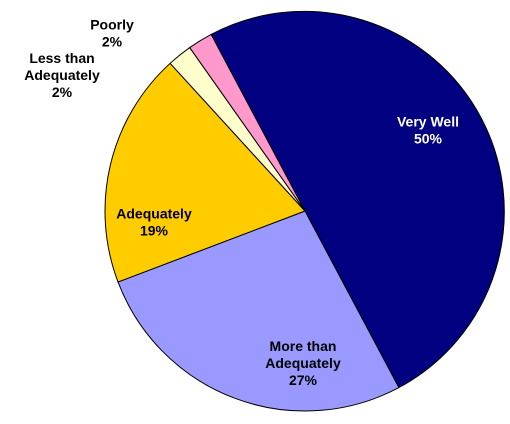  Describe the element at coordinates (428, 122) in the screenshot. I see `slice-name-label: Very Well` at that location.